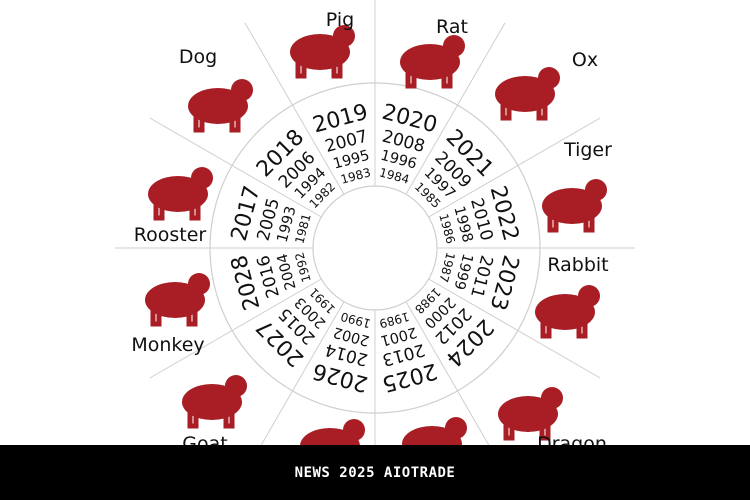  I want to click on footer-text: NEWS 2025 AIOTRADE, so click(375, 472).